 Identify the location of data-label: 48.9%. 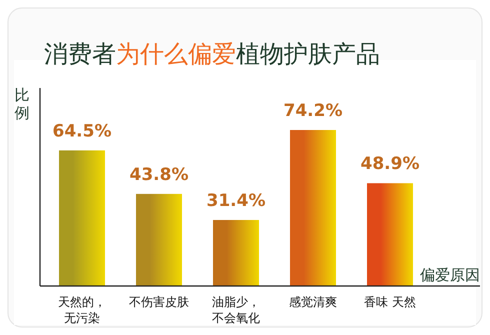
(390, 164).